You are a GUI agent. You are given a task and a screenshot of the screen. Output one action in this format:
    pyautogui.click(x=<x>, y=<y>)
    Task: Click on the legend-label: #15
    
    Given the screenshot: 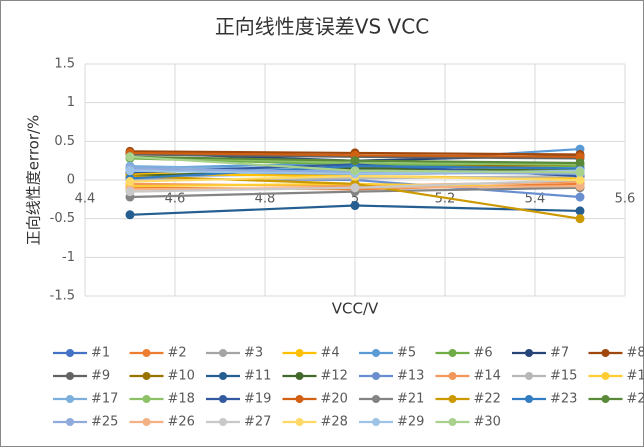 What is the action you would take?
    pyautogui.click(x=563, y=376)
    